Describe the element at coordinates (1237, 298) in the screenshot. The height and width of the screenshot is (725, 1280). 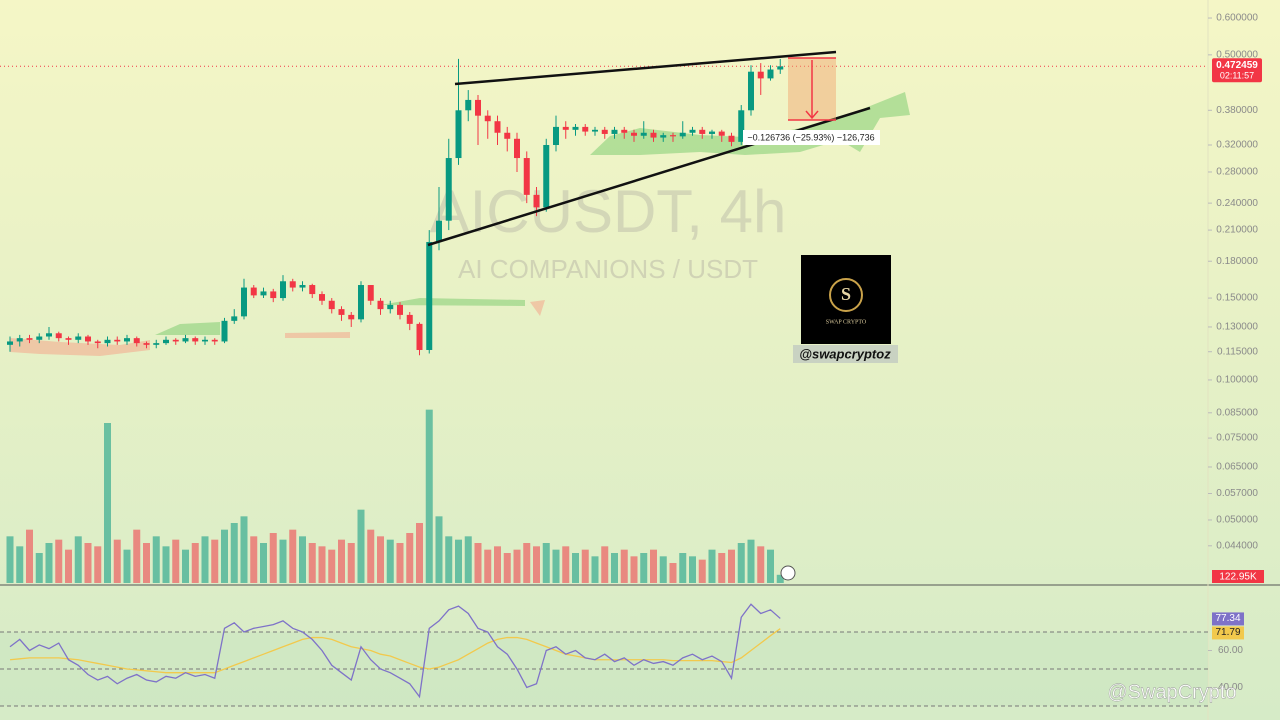
I see `y-tick-label: 0.150000` at that location.